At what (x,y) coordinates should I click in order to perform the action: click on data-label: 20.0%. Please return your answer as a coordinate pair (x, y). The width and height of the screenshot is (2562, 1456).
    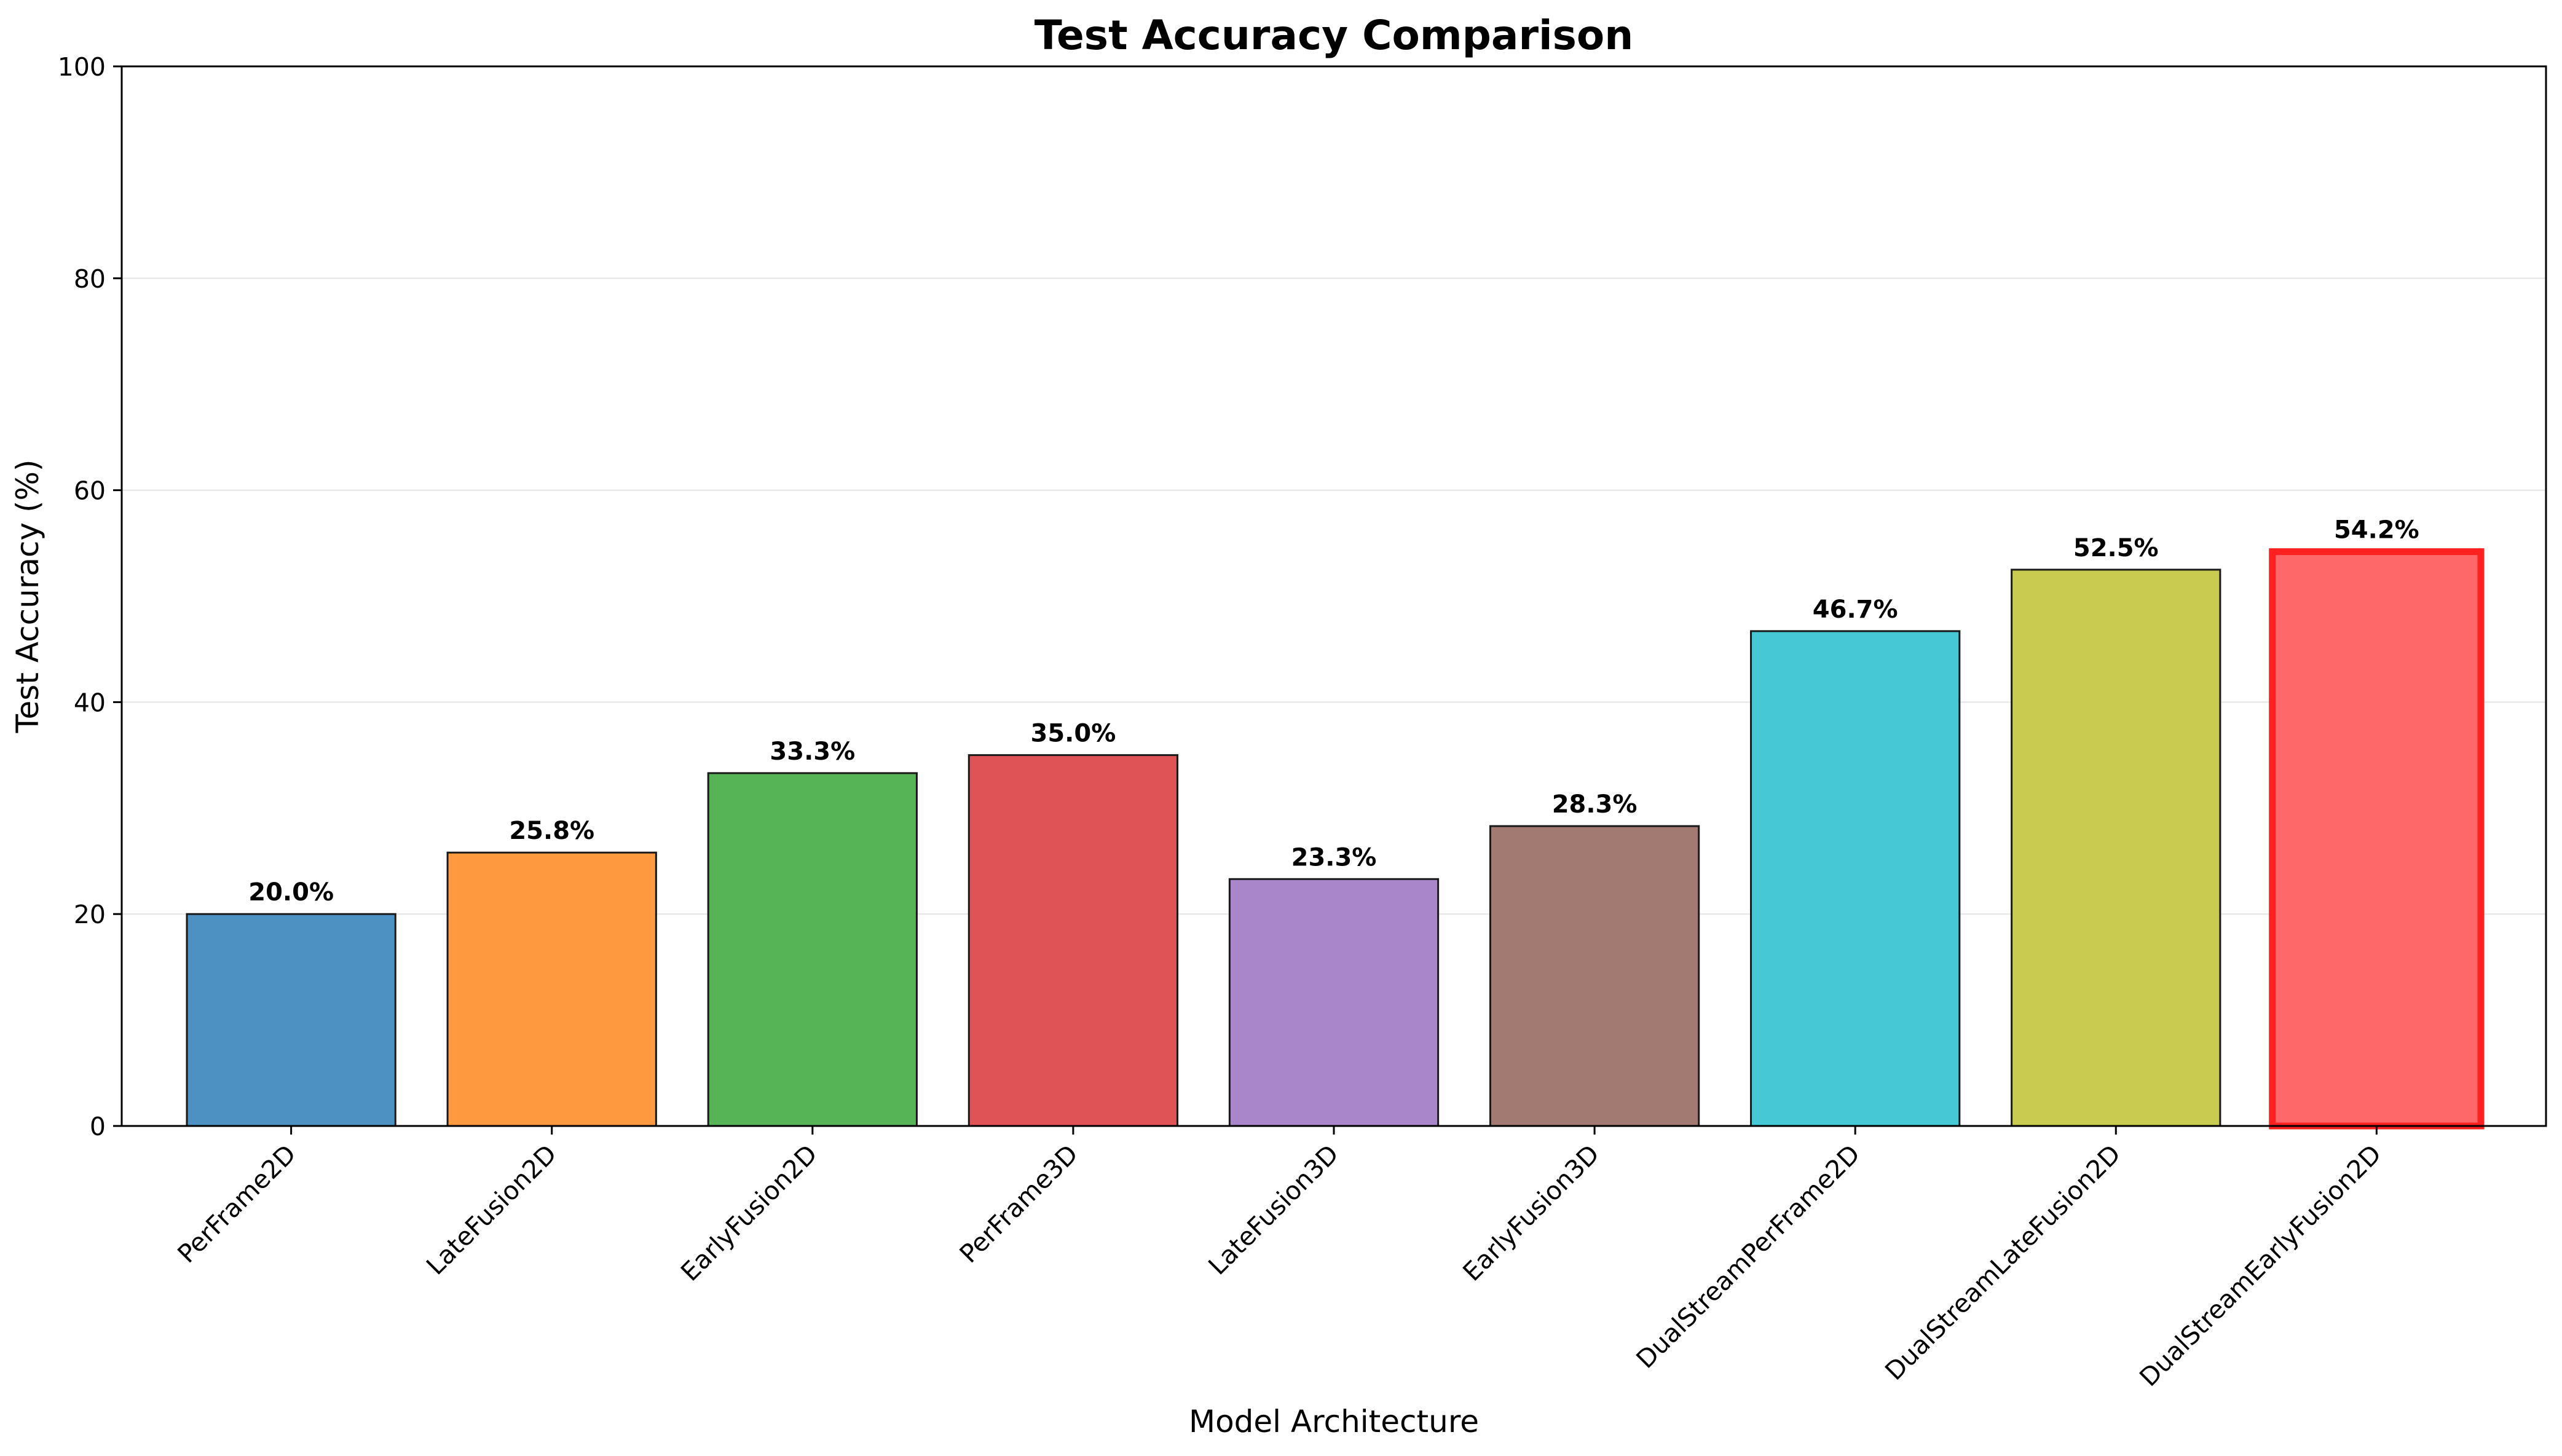
    Looking at the image, I should click on (291, 892).